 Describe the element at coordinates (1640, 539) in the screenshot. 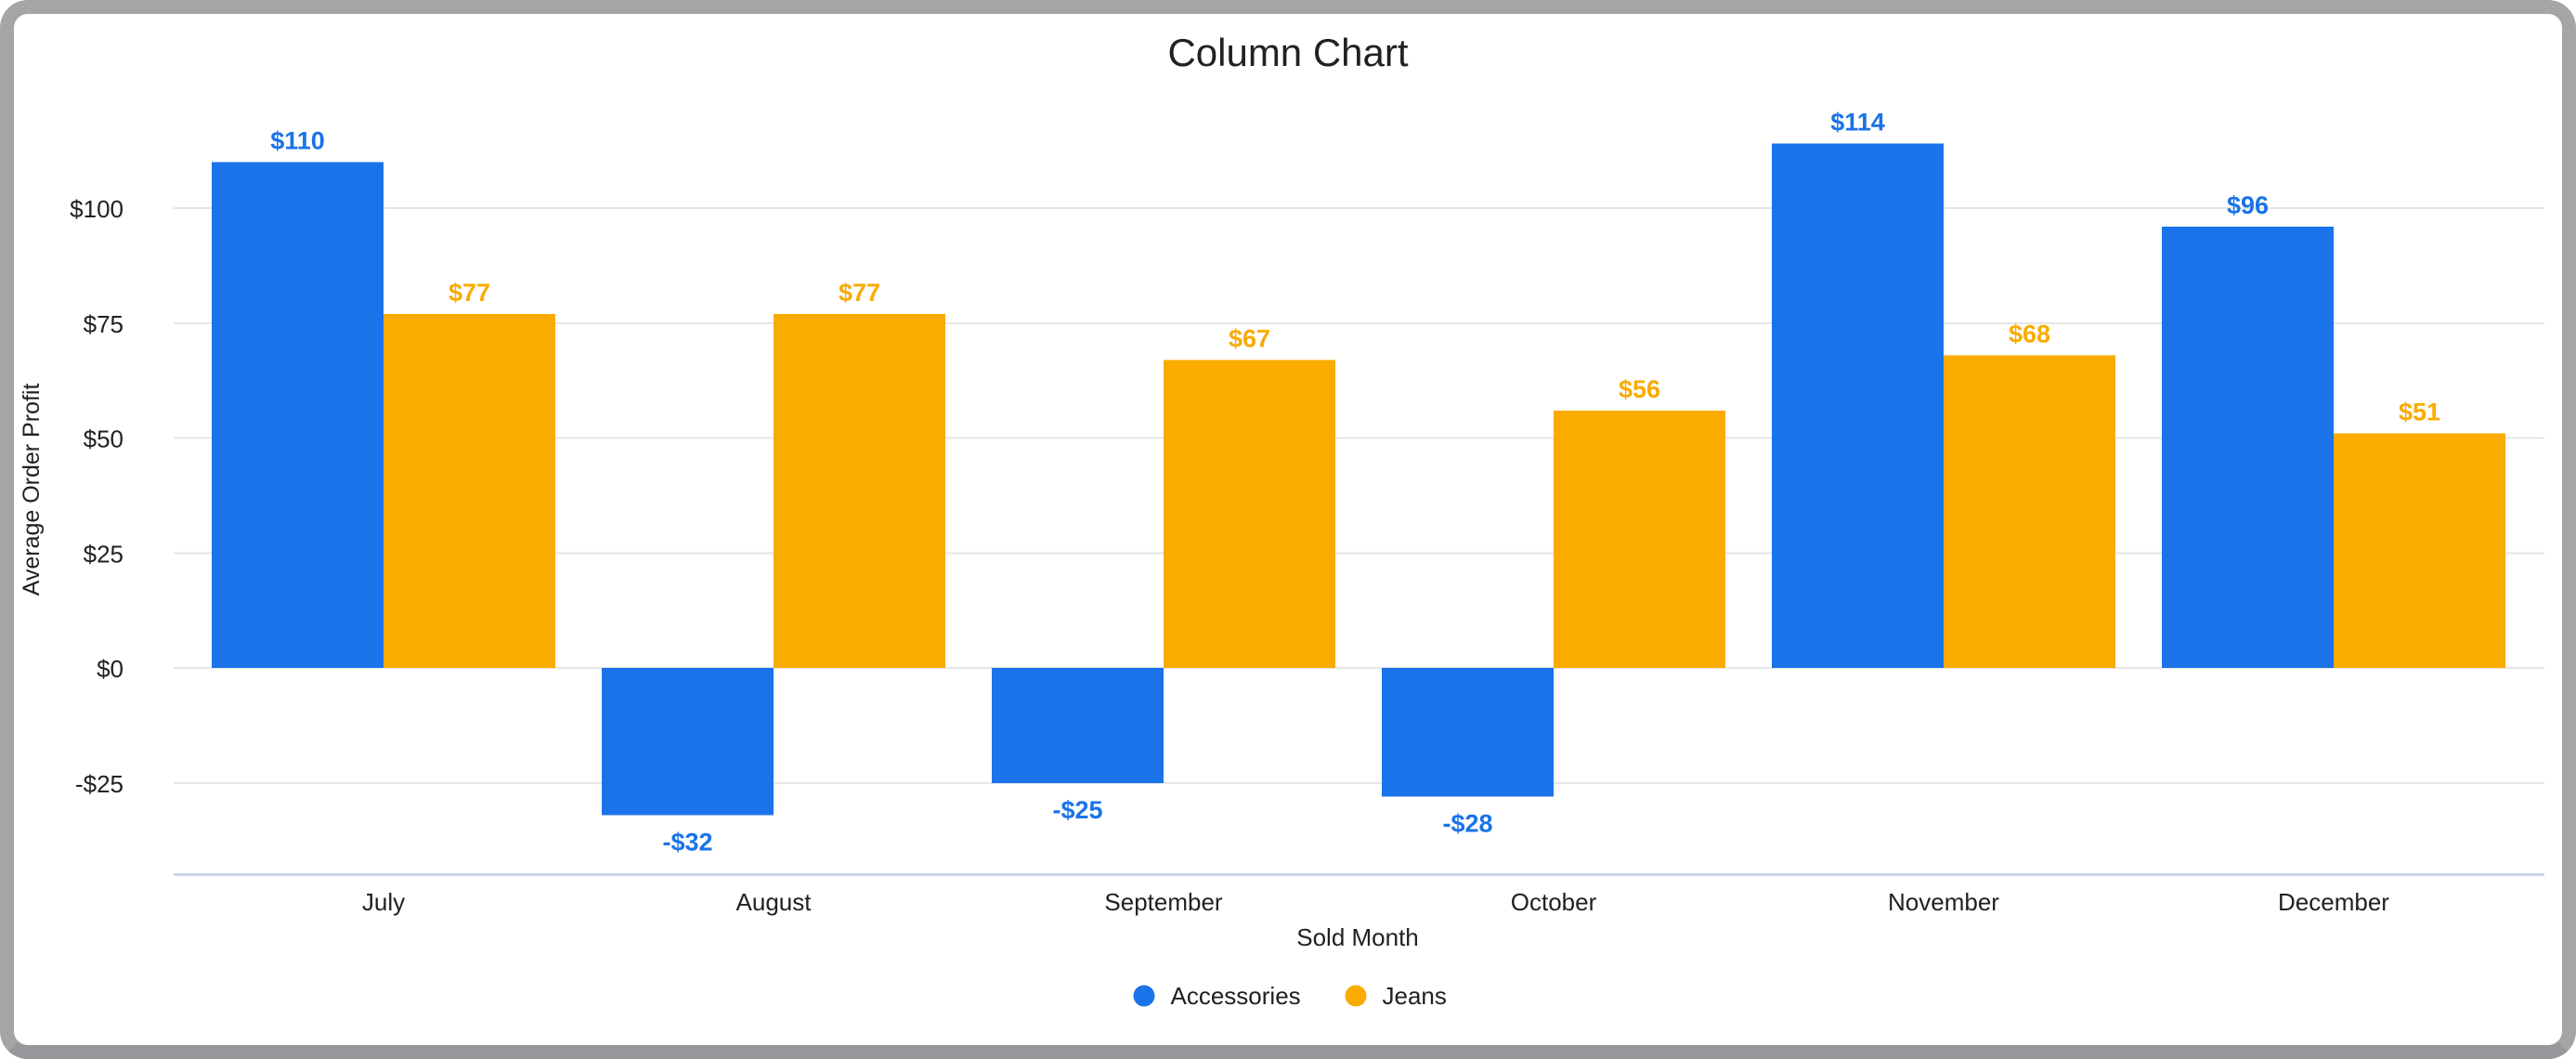

I see `bar-jeans-october` at that location.